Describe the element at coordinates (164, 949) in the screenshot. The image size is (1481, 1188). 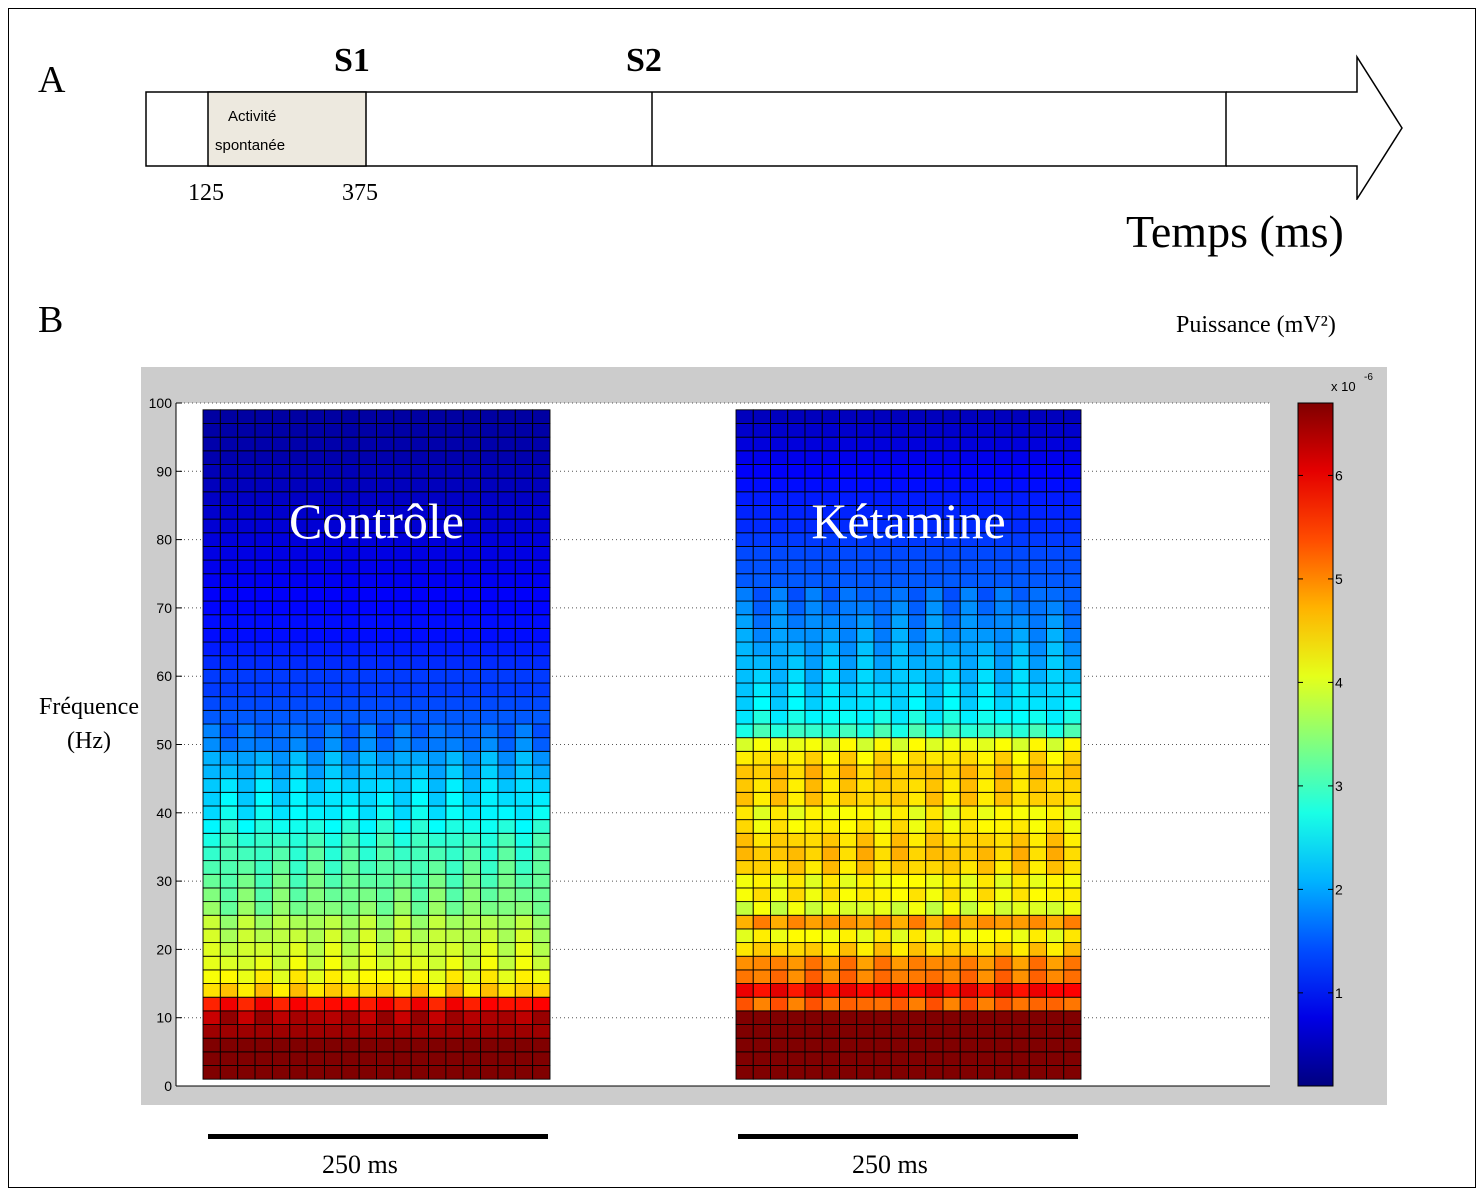
I see `y-tick-label: 20` at that location.